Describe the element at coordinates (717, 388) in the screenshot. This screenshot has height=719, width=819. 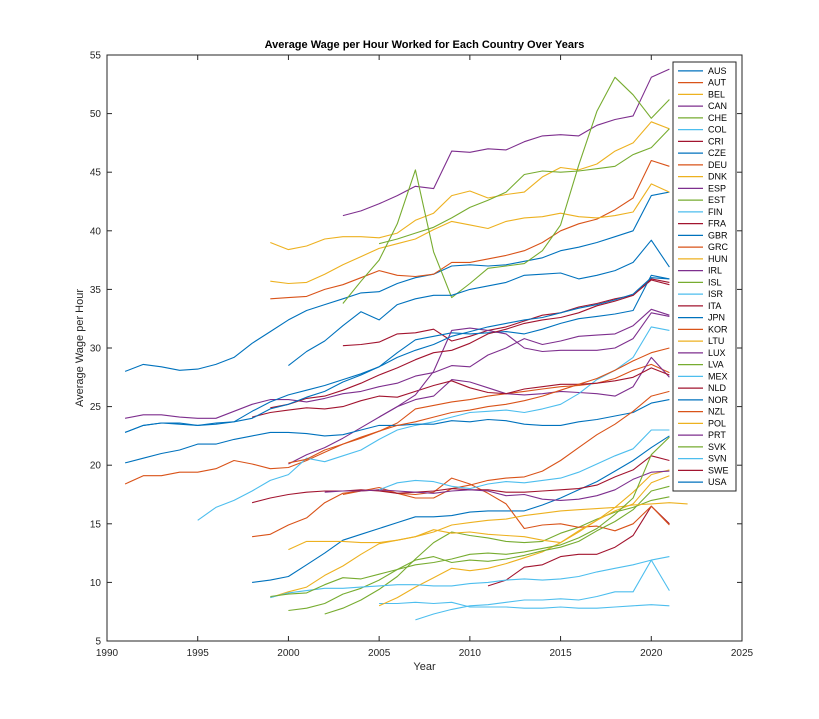
I see `legend-label: NLD` at that location.